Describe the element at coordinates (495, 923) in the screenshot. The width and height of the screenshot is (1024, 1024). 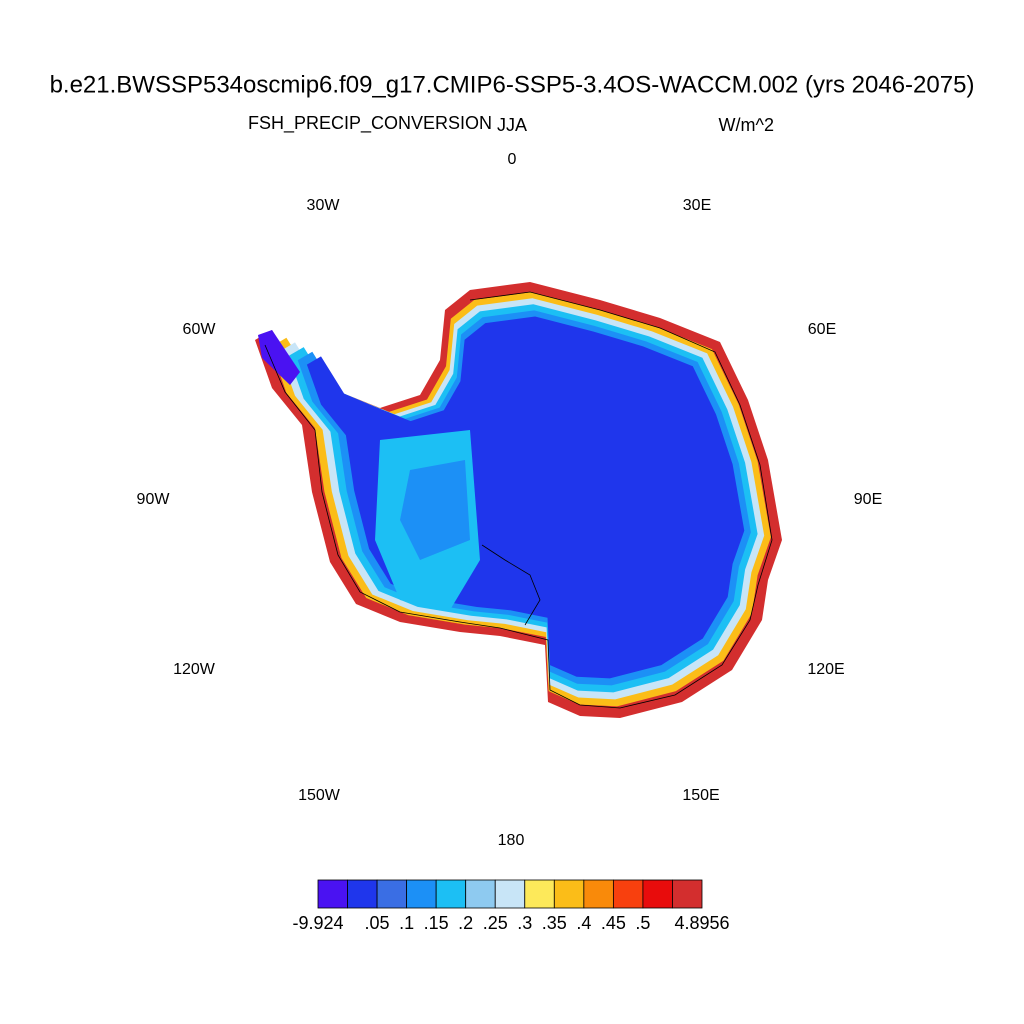
I see `colorbar-label: .25` at that location.